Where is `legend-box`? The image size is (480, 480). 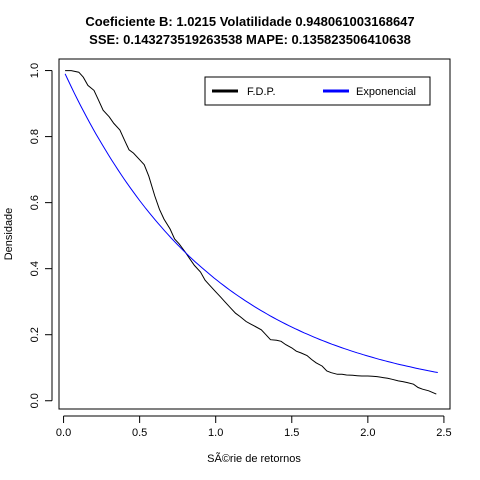 legend-box is located at coordinates (317, 91).